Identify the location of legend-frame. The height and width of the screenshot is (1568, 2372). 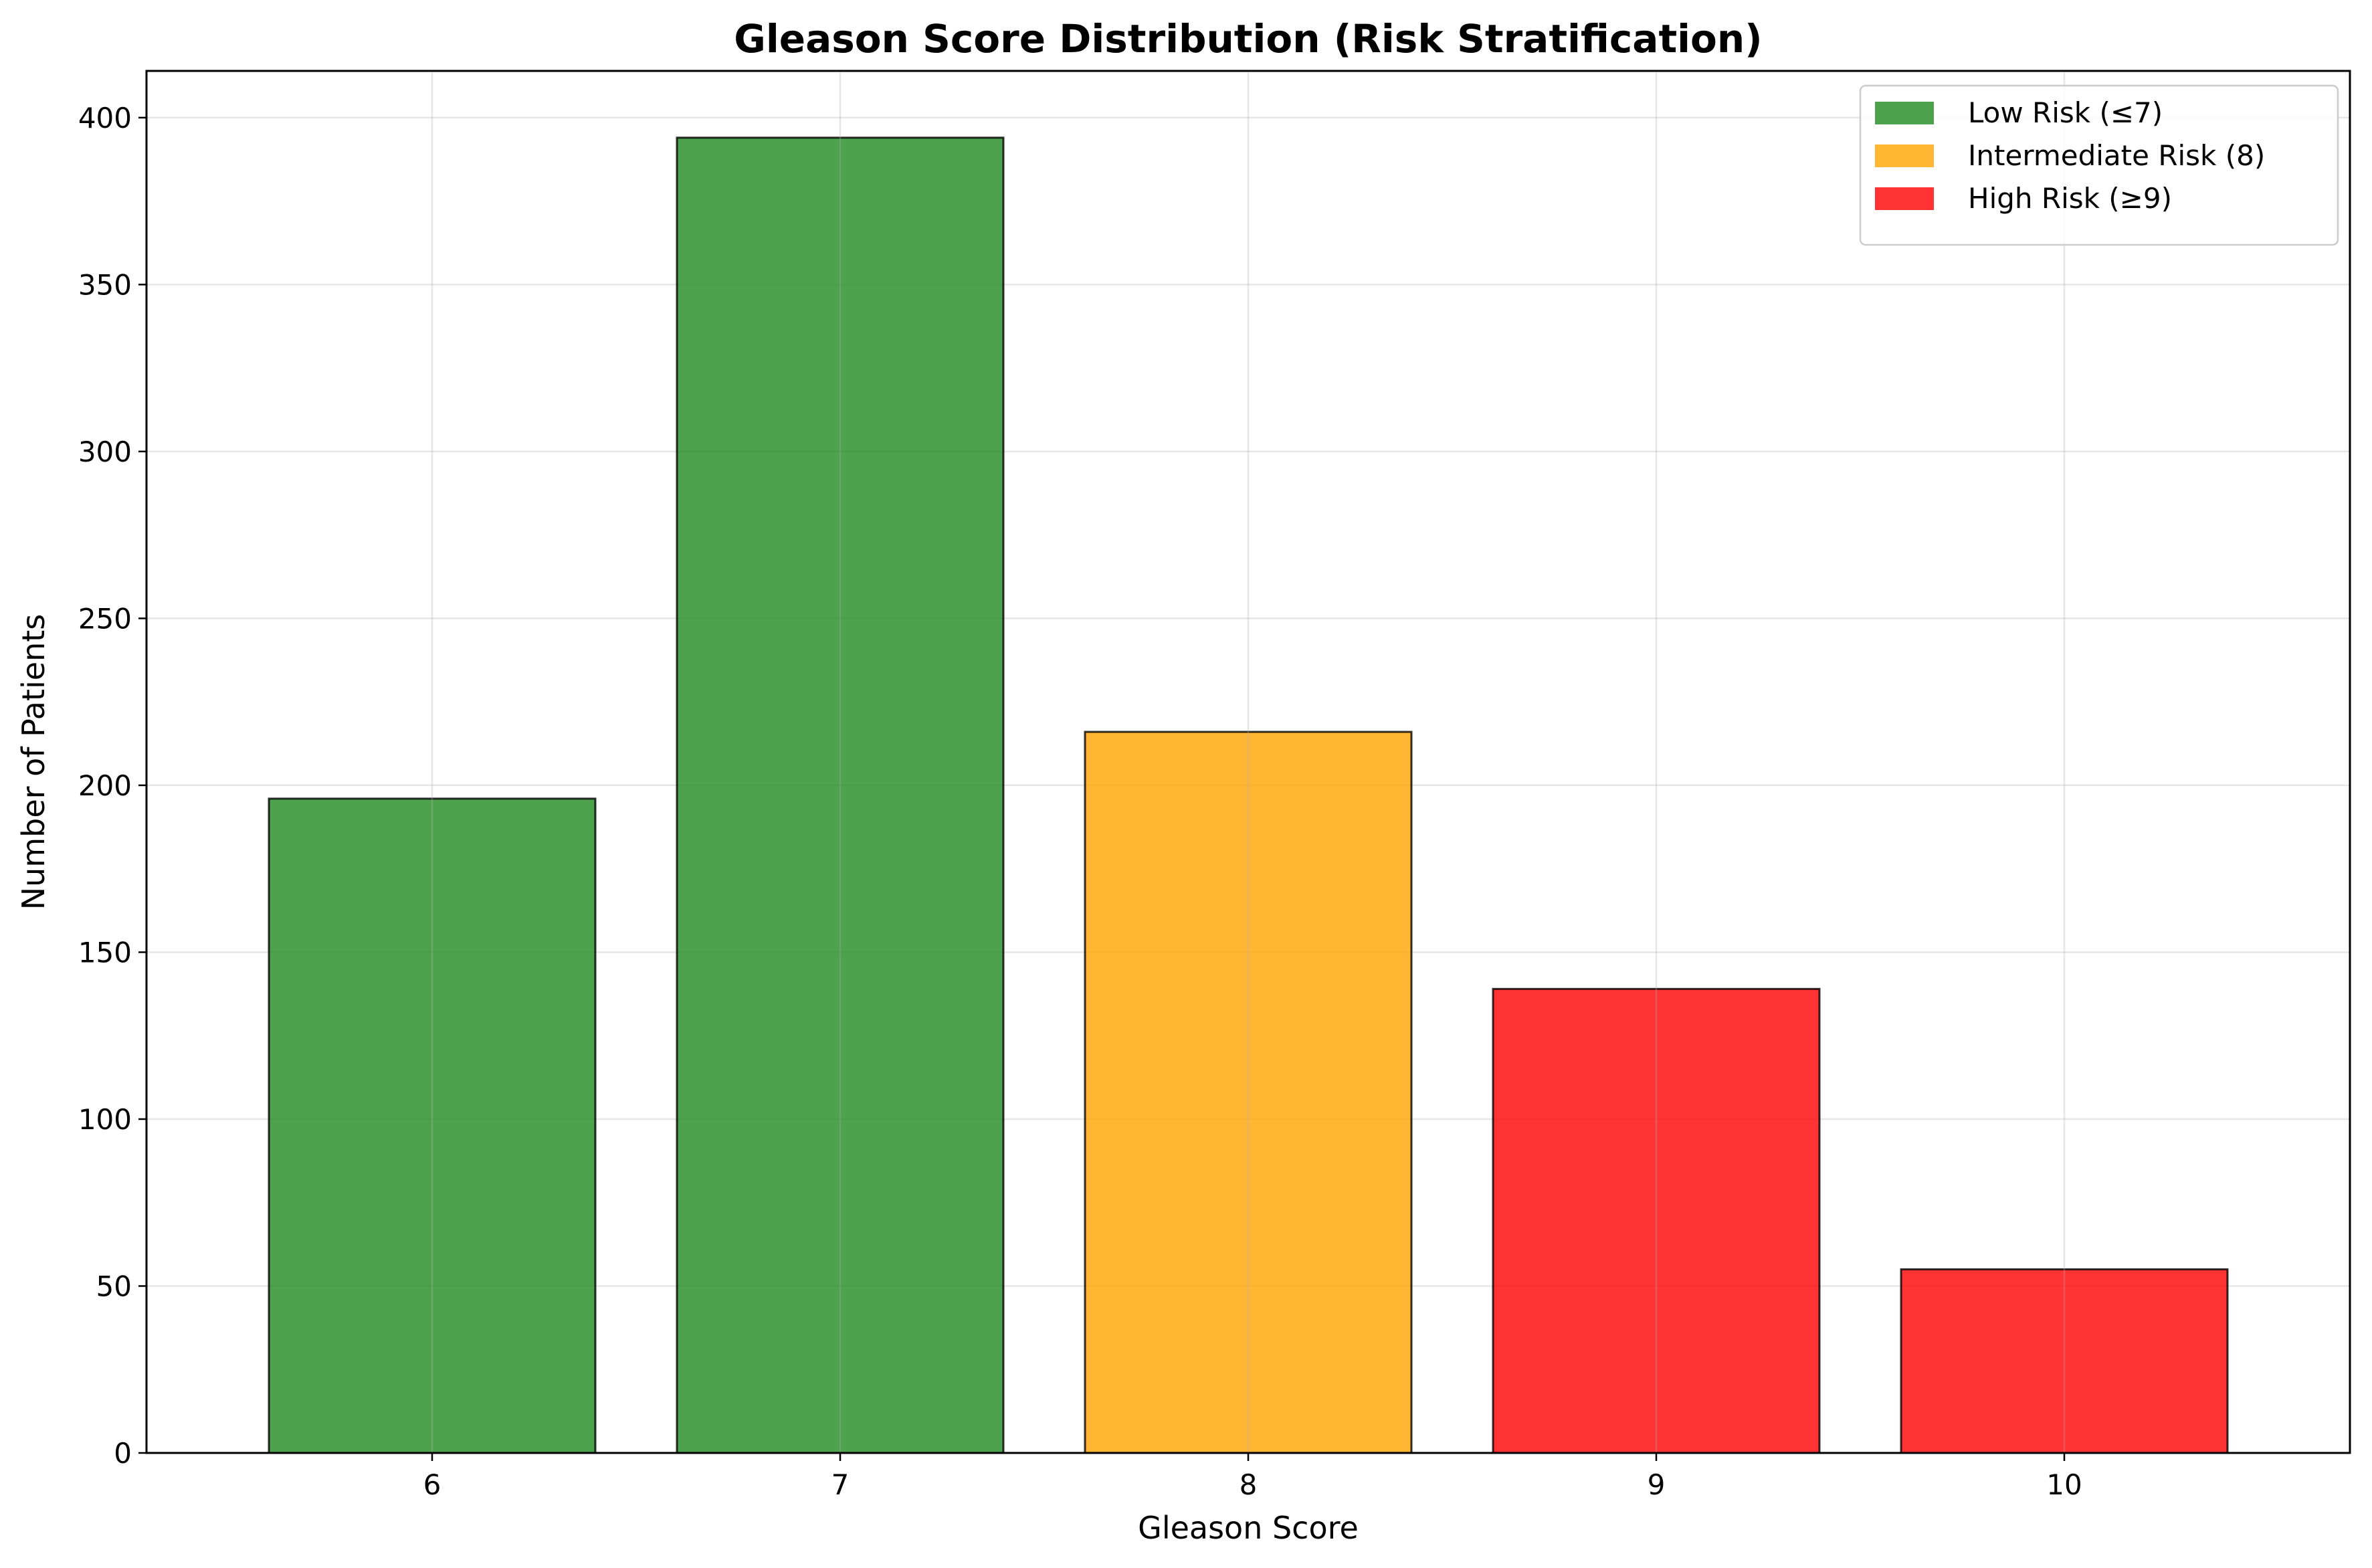
(2099, 165).